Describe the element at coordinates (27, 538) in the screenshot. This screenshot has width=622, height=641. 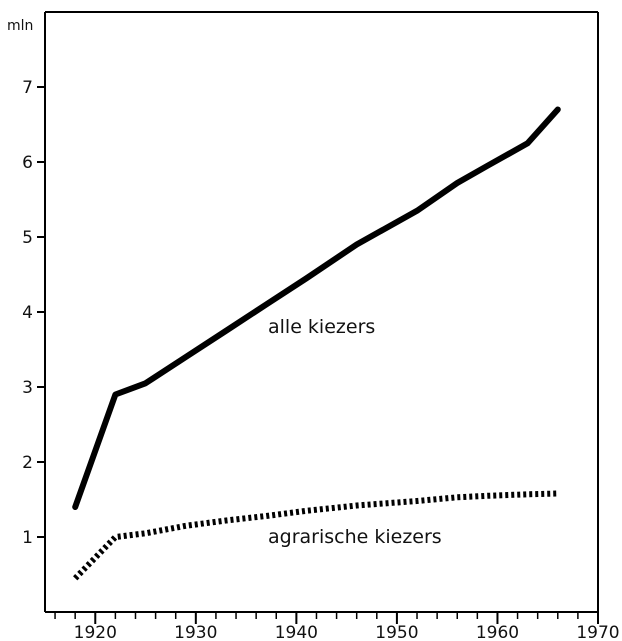
I see `y-tick-label: 1` at that location.